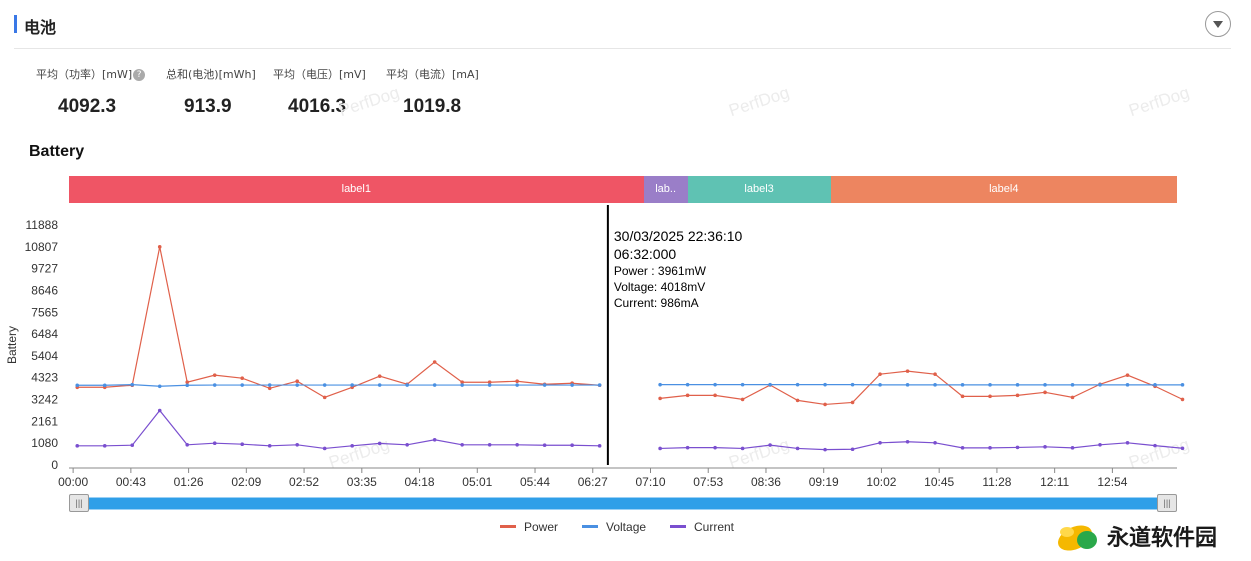 Image resolution: width=1251 pixels, height=561 pixels. I want to click on x-tick-label: 04:18, so click(420, 482).